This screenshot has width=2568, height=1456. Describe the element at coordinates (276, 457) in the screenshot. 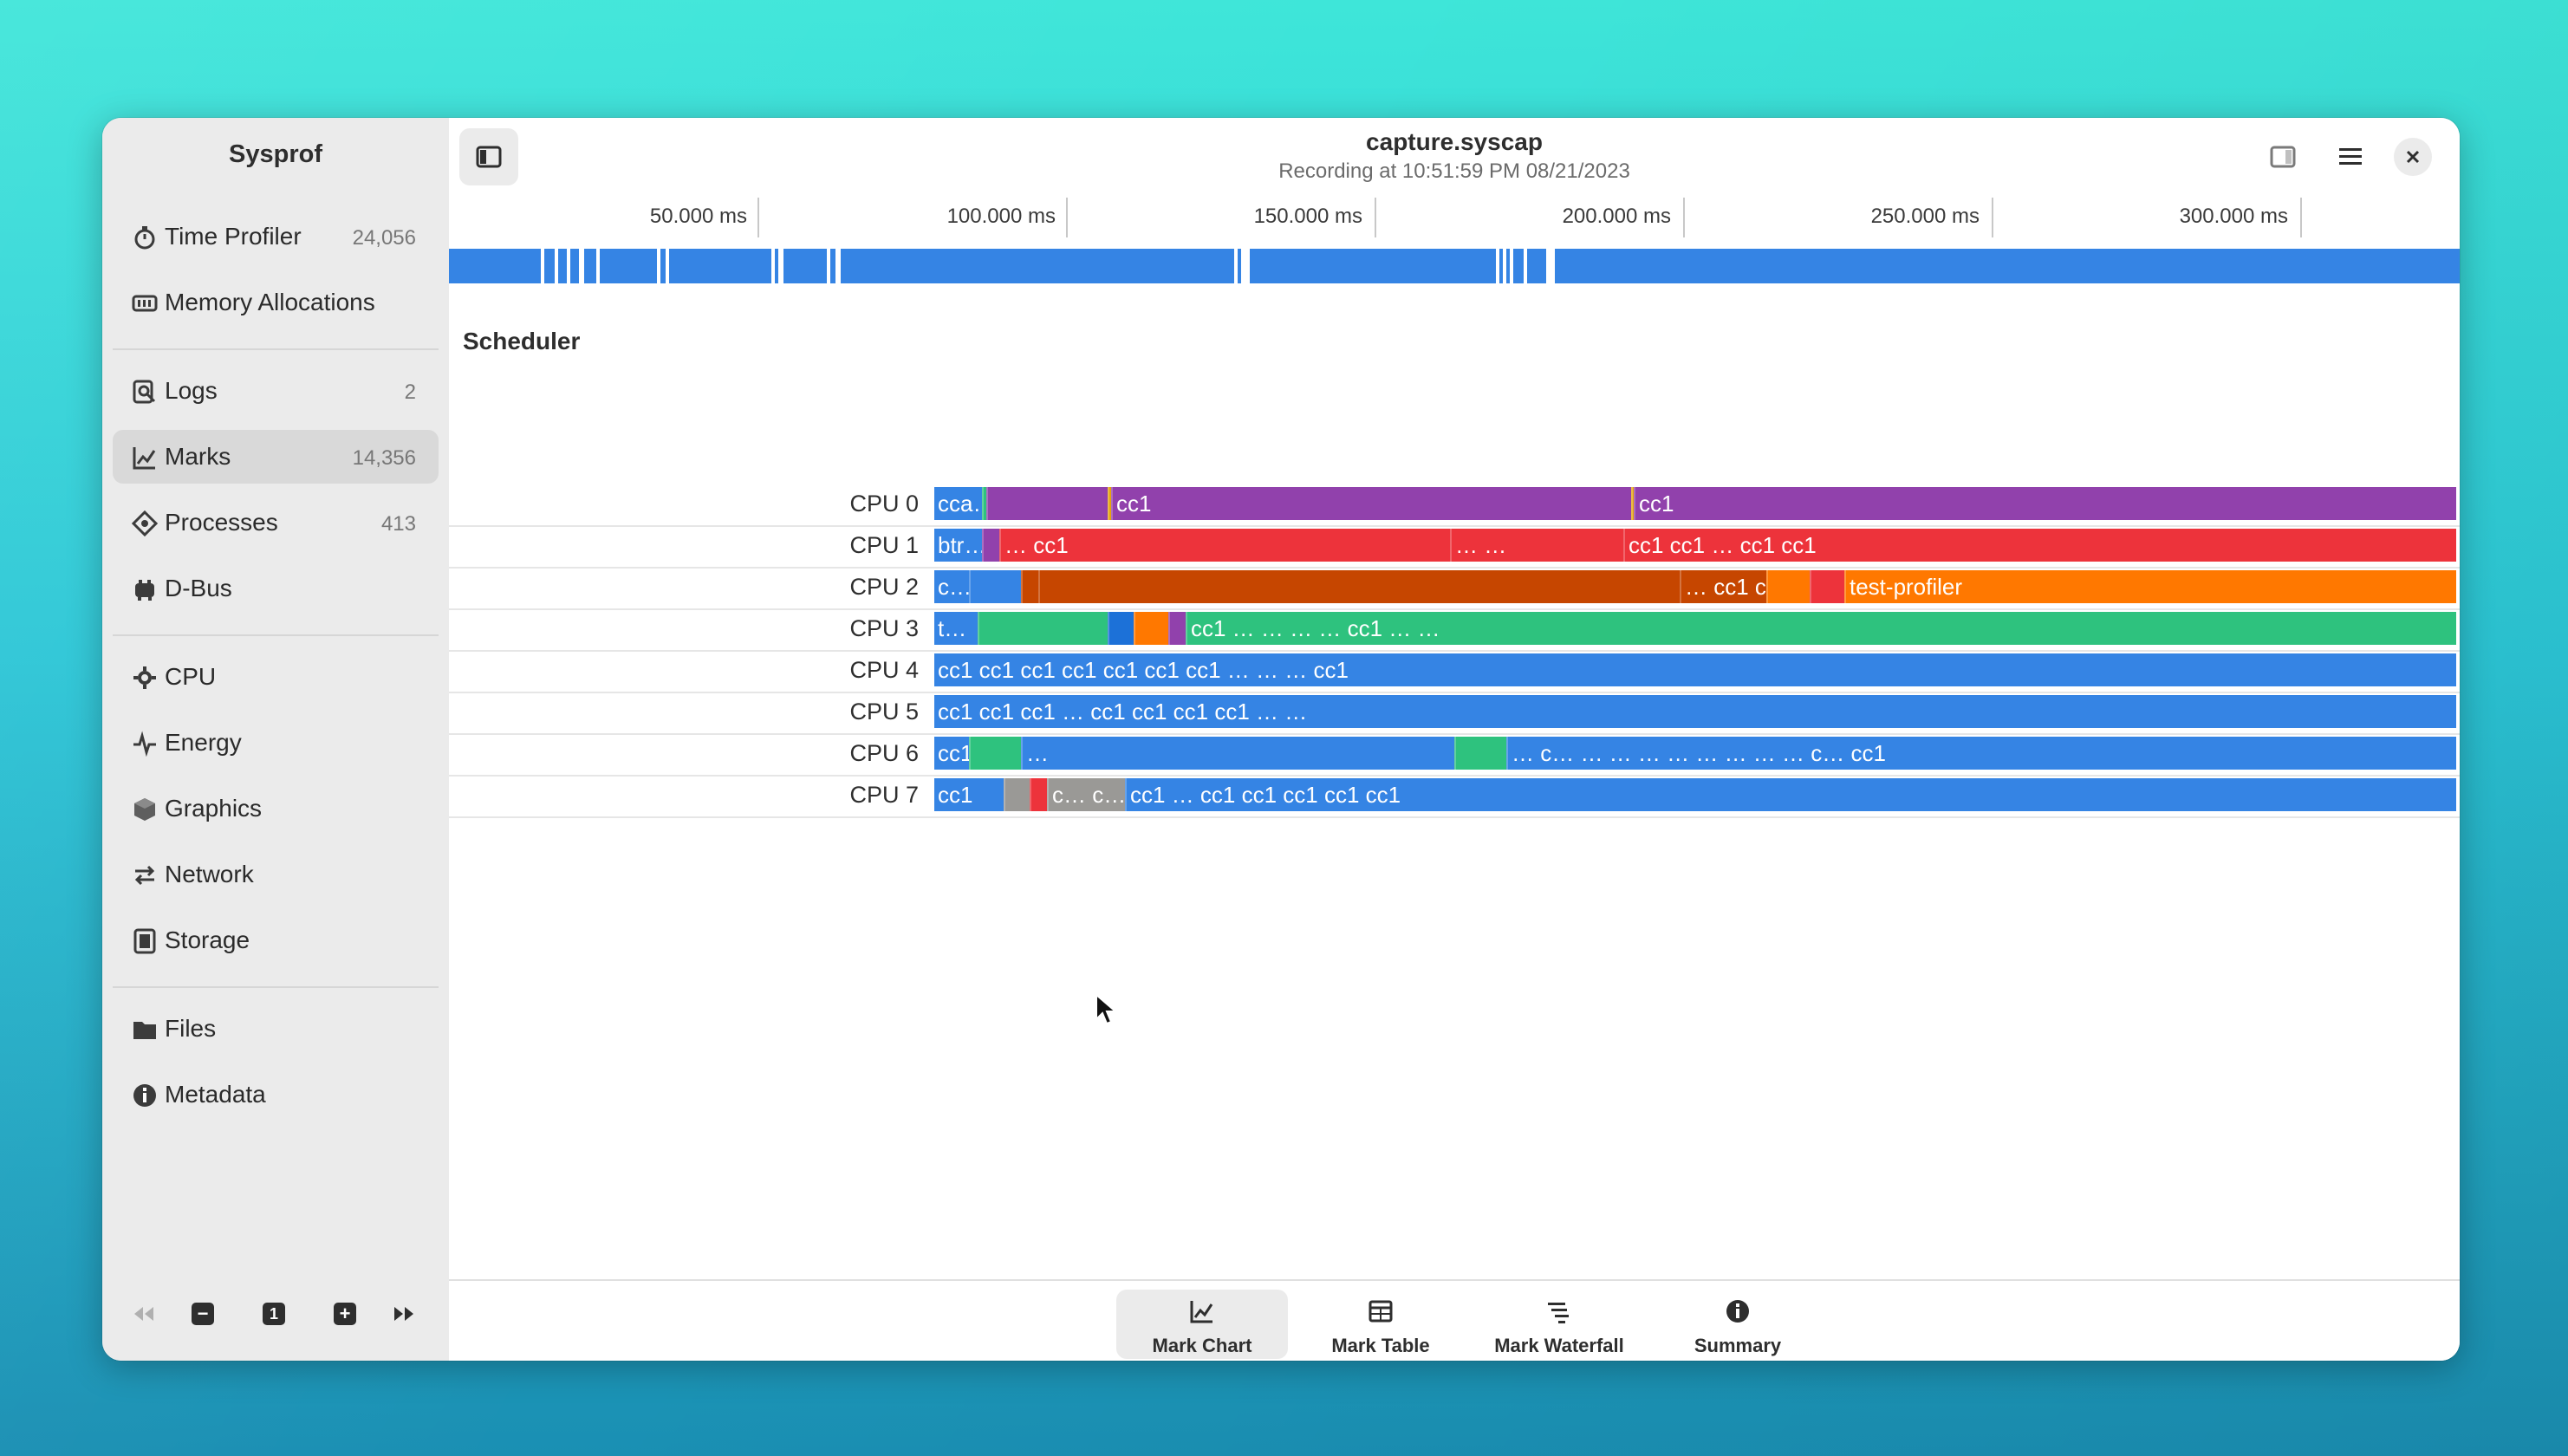

I see `sidebar-item-marks: Marks 14,356` at that location.